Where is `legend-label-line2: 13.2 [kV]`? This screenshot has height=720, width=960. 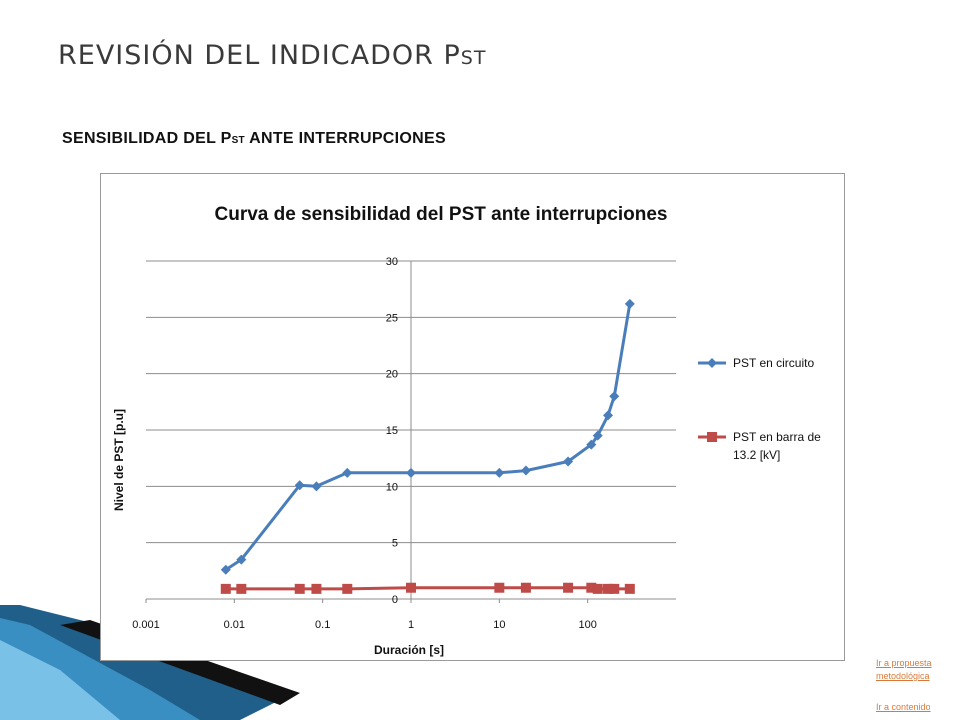
legend-label-line2: 13.2 [kV] is located at coordinates (756, 455).